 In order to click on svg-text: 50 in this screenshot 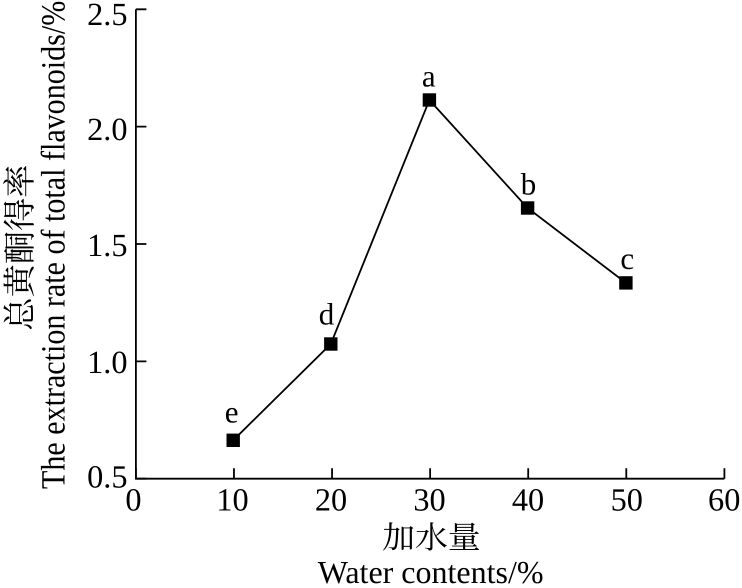, I will do `click(627, 499)`.